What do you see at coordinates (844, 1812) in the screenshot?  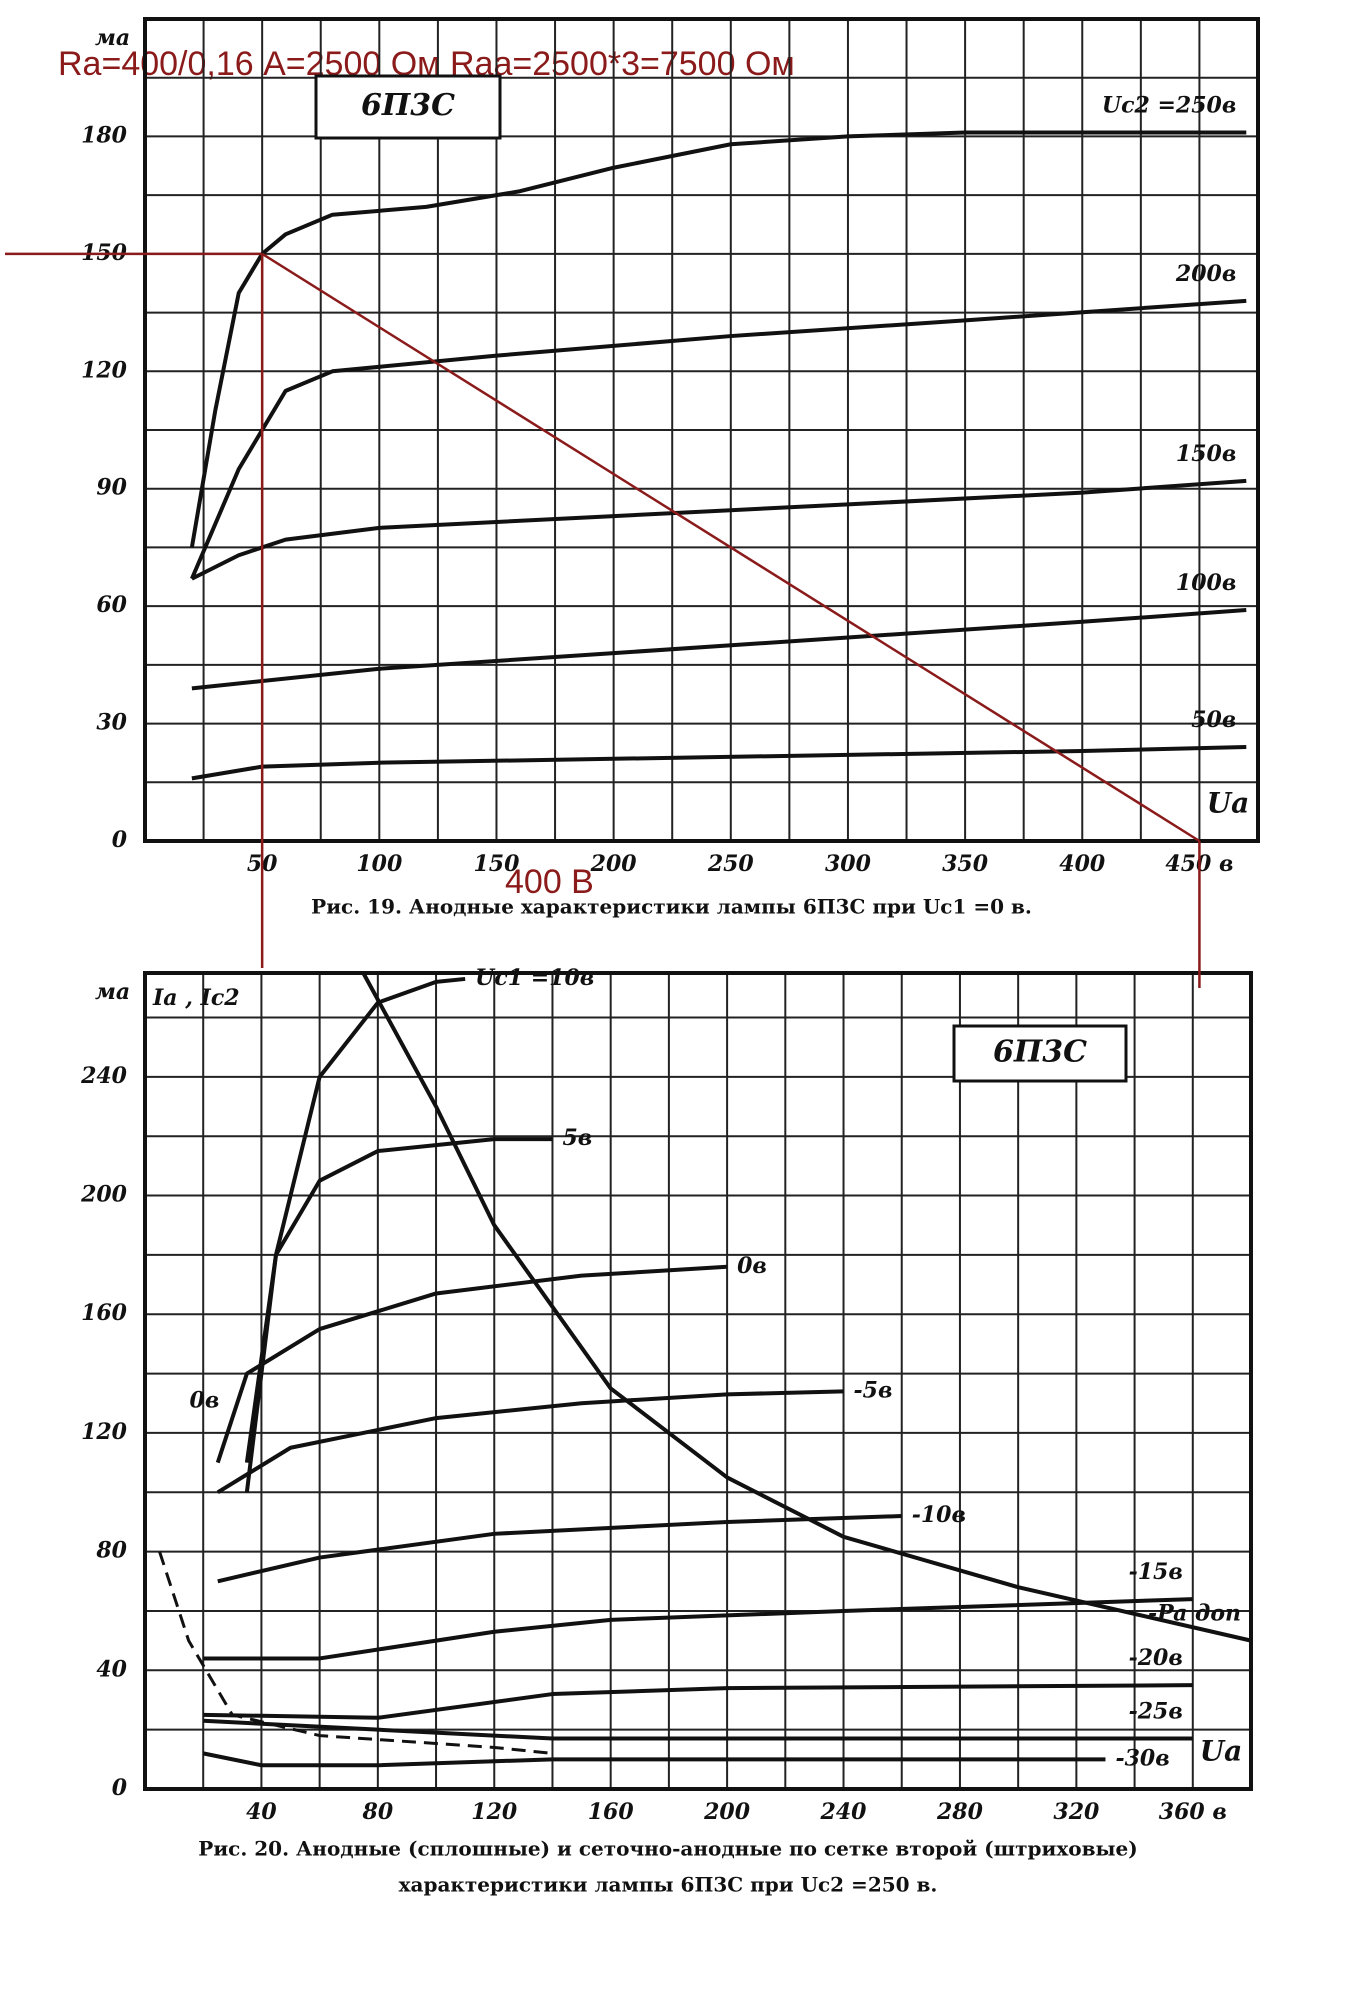 I see `x-tick-label: 240` at bounding box center [844, 1812].